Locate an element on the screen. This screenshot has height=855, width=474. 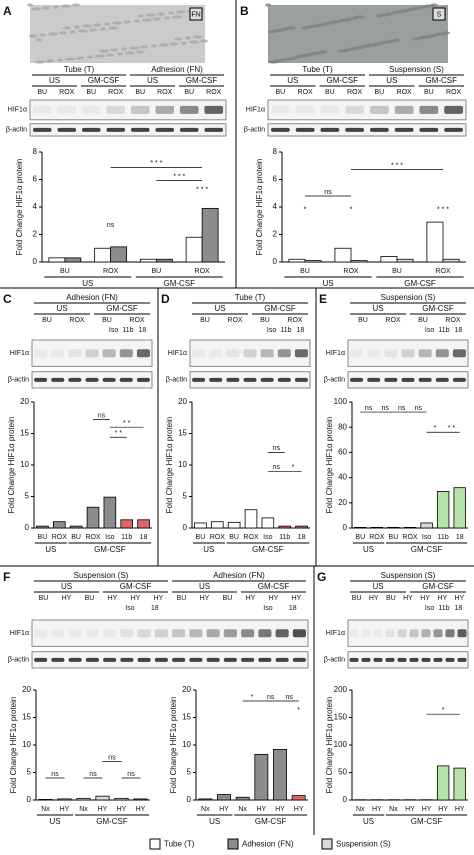
x-tick-label: HY is located at coordinates (410, 809).